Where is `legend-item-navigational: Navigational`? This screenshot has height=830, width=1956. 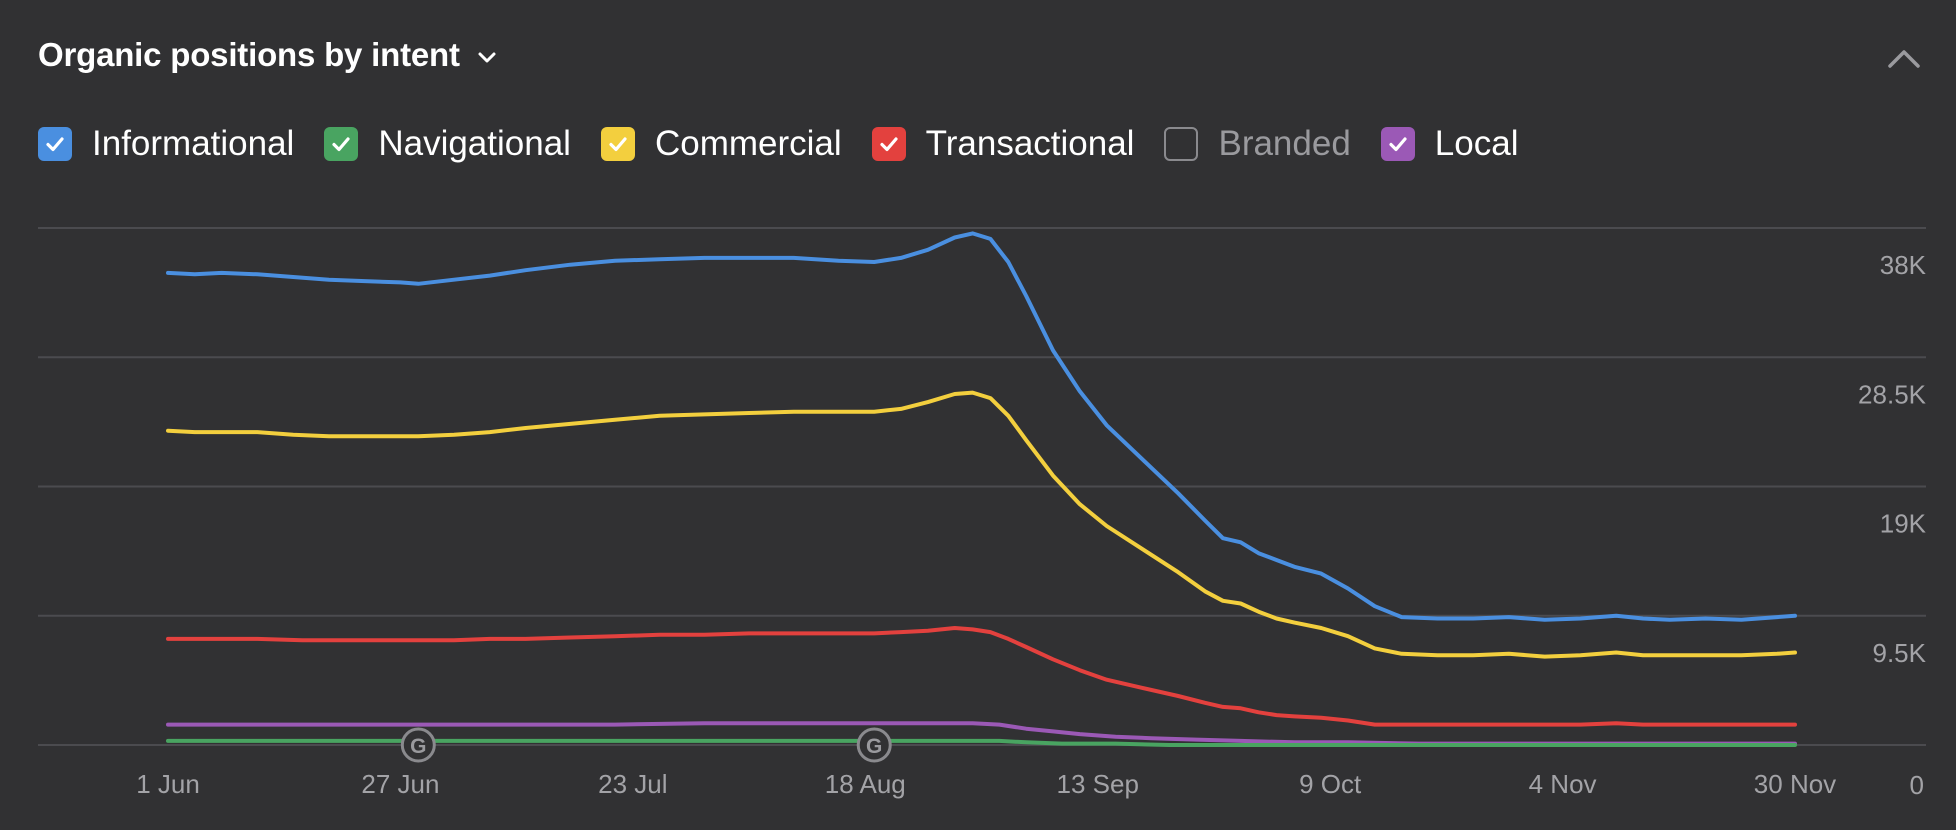
legend-item-navigational: Navigational is located at coordinates (447, 144).